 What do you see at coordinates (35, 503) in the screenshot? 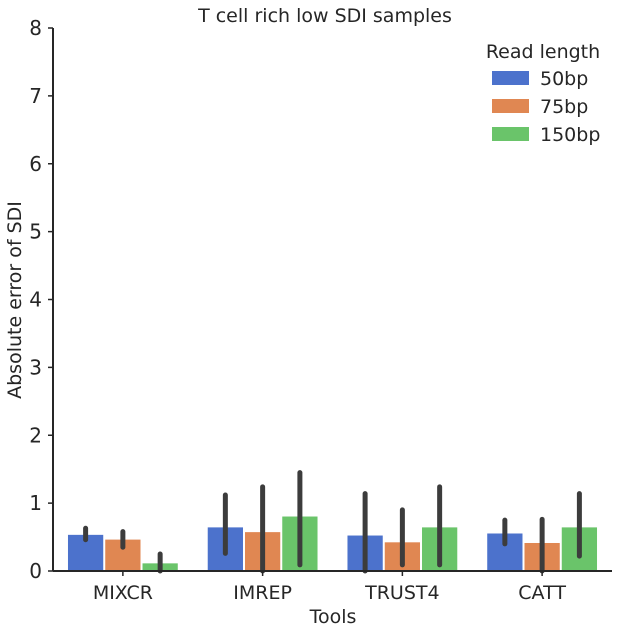
I see `y-tick-label: 1` at bounding box center [35, 503].